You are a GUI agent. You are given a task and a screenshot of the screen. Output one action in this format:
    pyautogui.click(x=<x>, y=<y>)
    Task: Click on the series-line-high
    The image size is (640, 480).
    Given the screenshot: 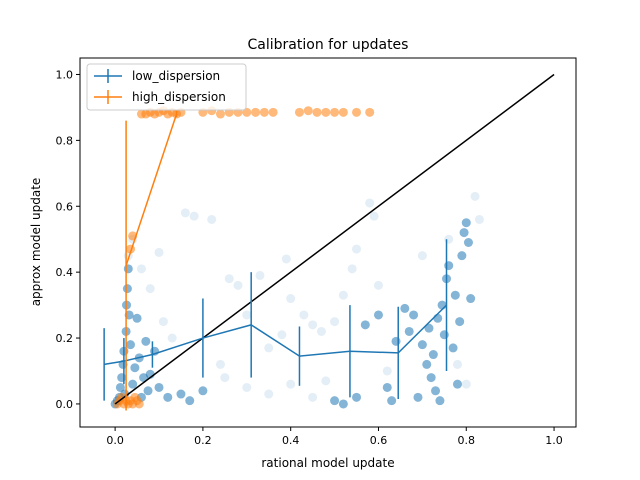 What is the action you would take?
    pyautogui.click(x=151, y=189)
    